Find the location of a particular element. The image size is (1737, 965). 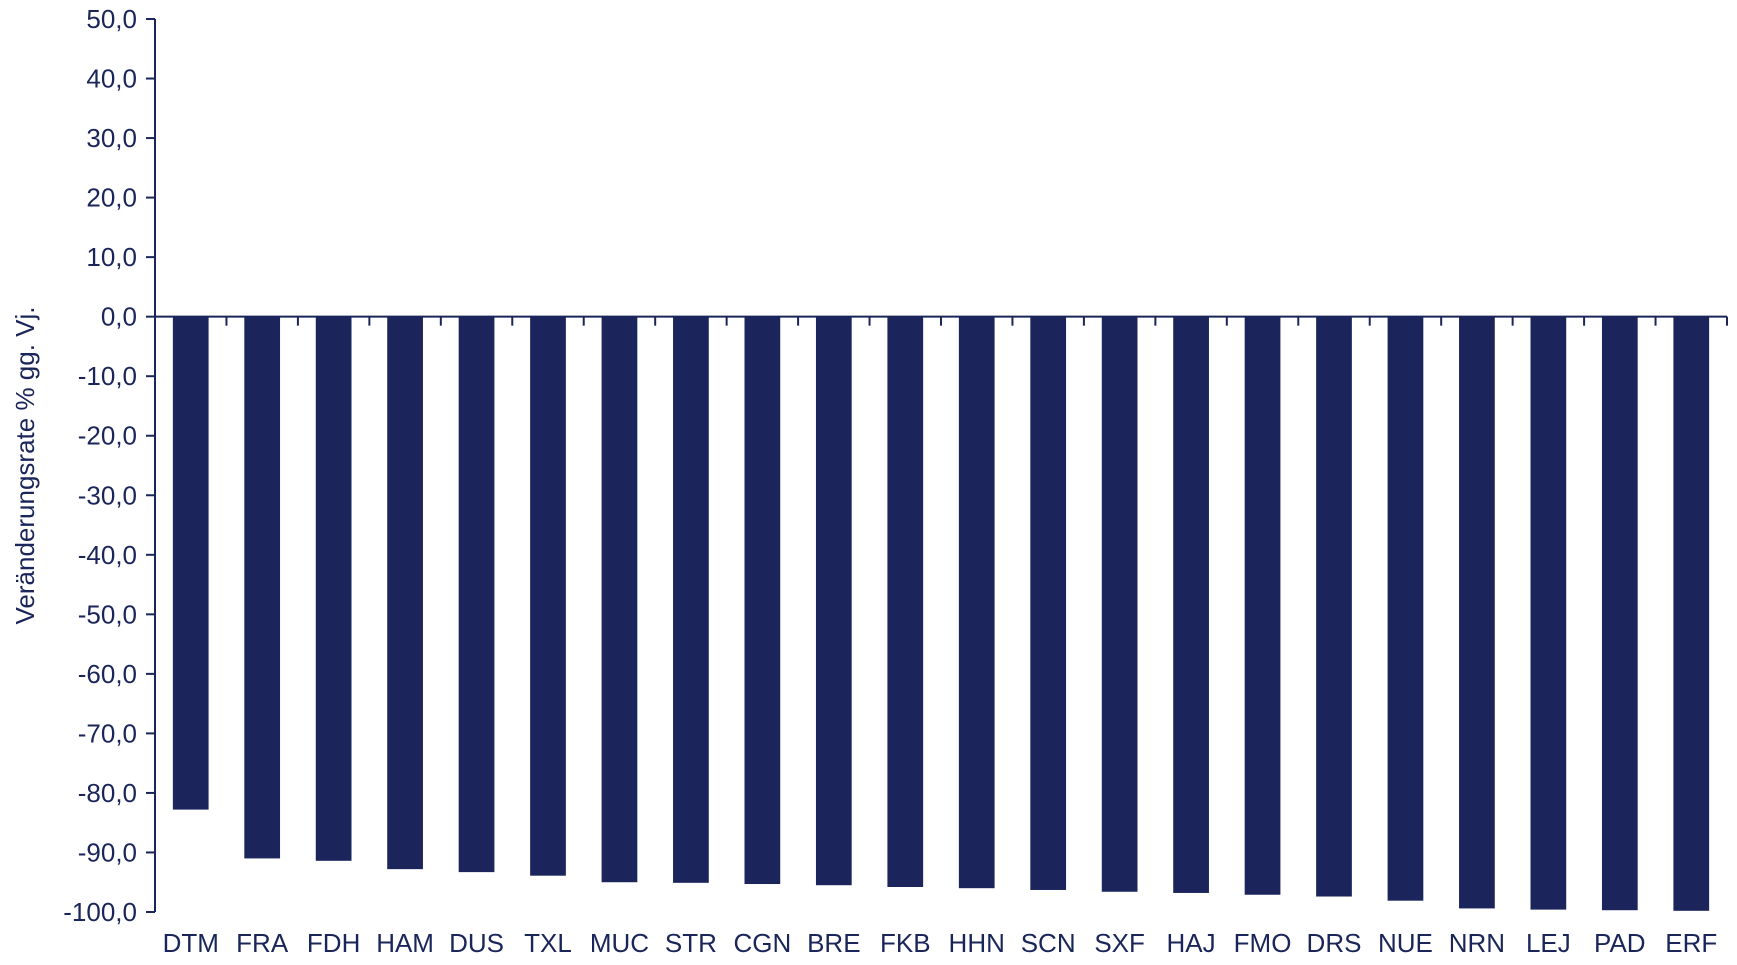

bar-dtm is located at coordinates (190, 563).